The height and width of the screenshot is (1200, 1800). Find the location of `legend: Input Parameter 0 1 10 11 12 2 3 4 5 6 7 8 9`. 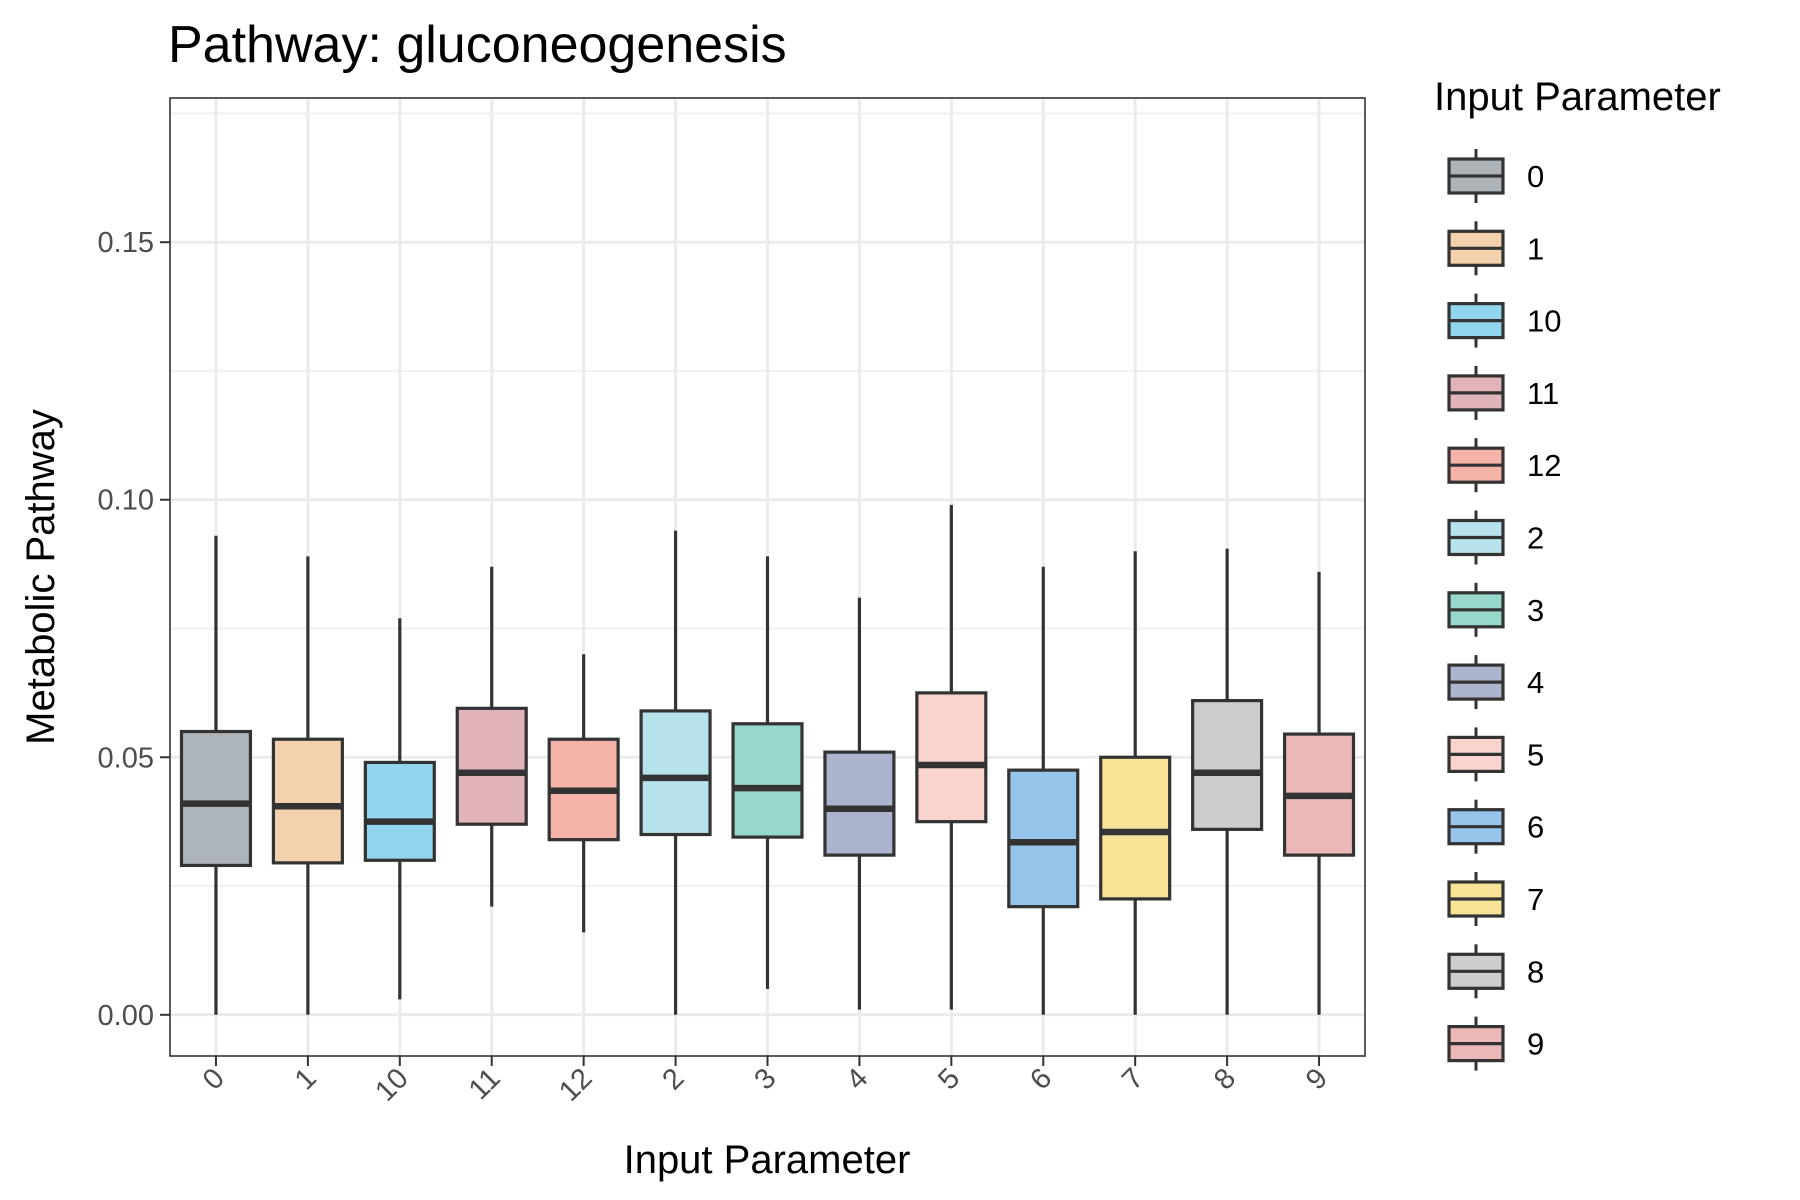

legend: Input Parameter 0 1 10 11 12 2 3 4 5 6 7 8 9 is located at coordinates (1577, 573).